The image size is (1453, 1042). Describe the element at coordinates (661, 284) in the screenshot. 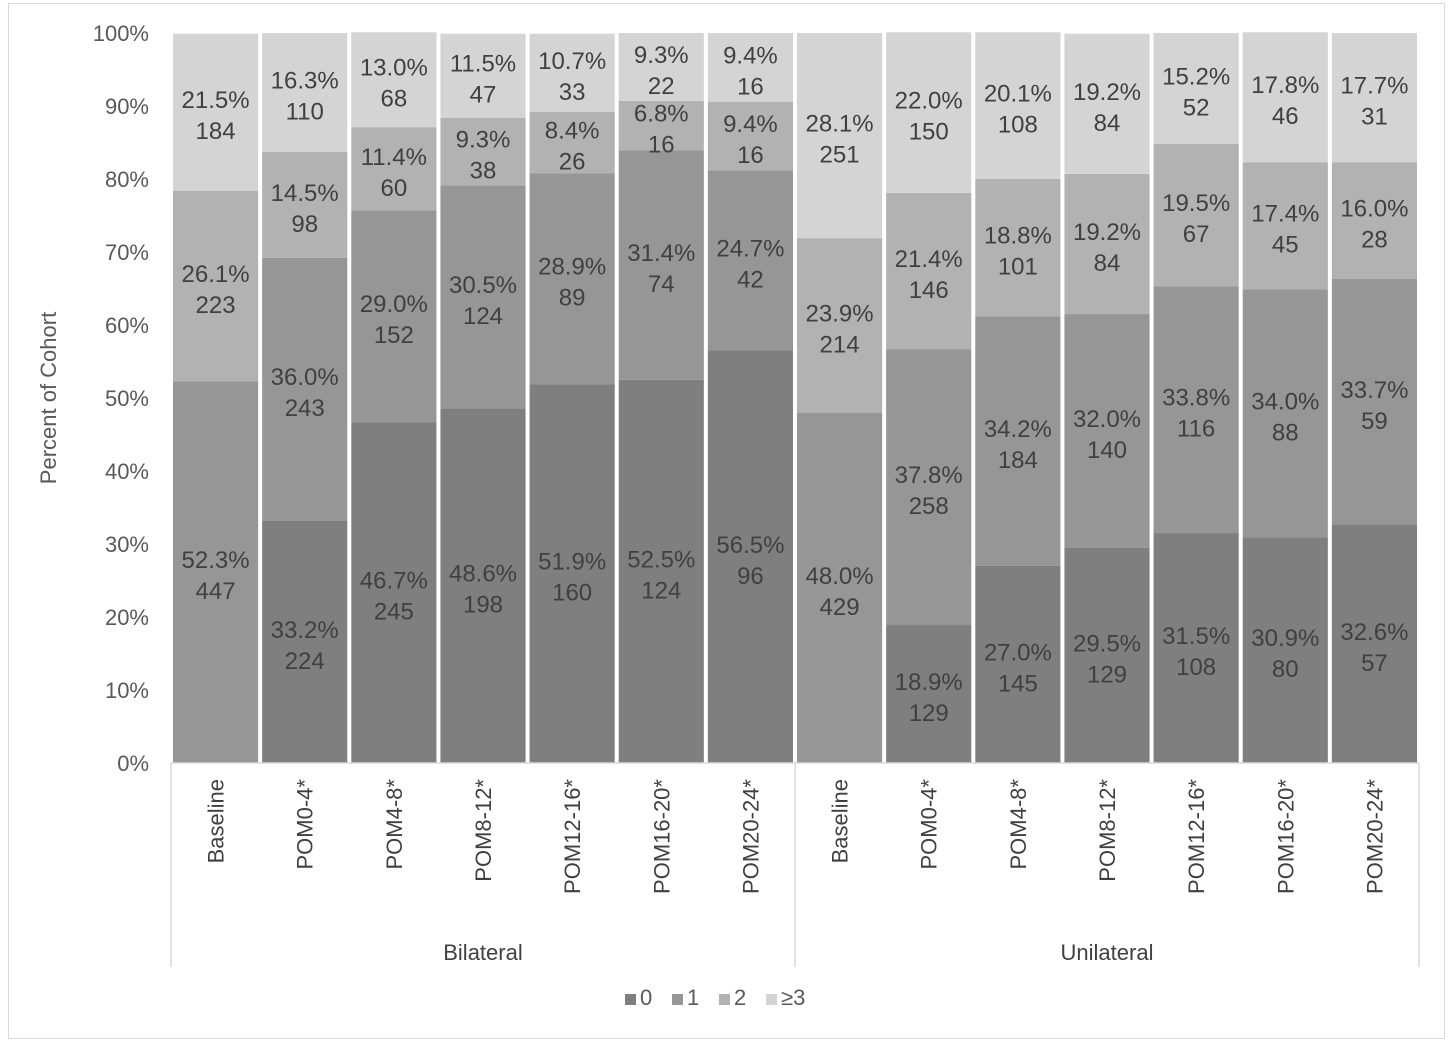

I see `segment-count-label: 74` at that location.